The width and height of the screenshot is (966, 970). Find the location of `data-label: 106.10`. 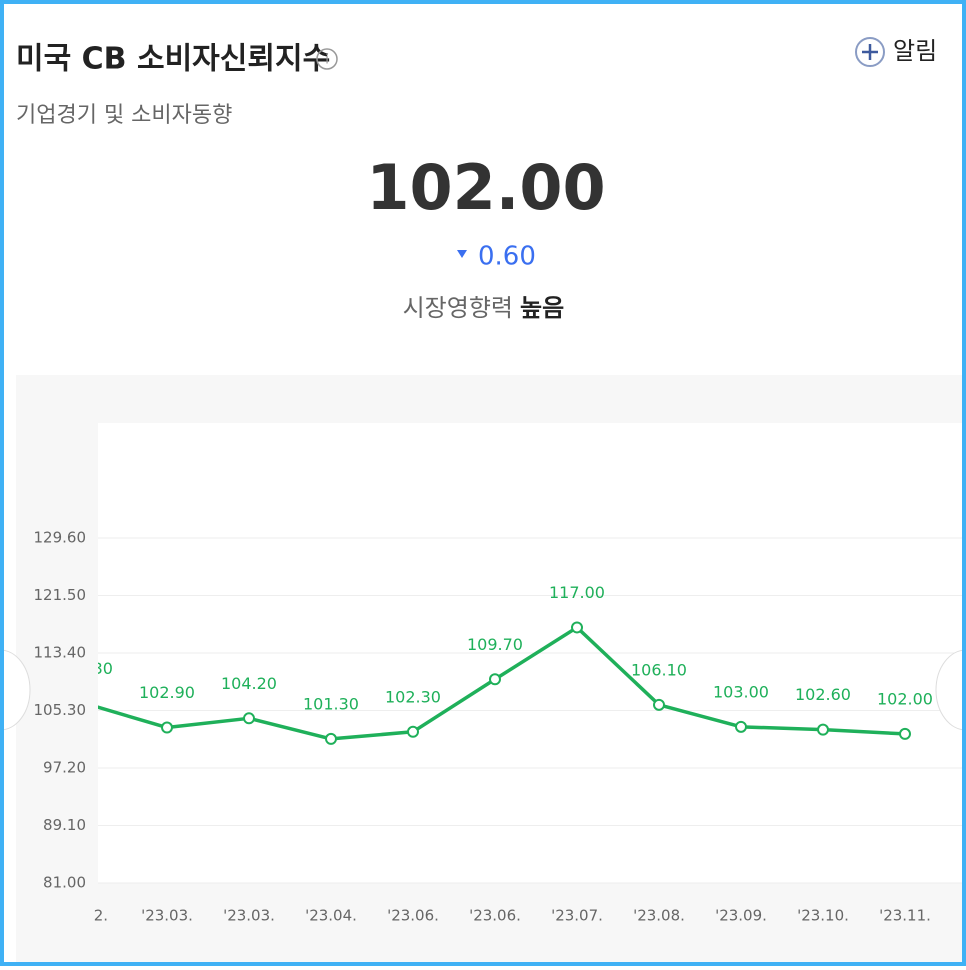

data-label: 106.10 is located at coordinates (659, 669).